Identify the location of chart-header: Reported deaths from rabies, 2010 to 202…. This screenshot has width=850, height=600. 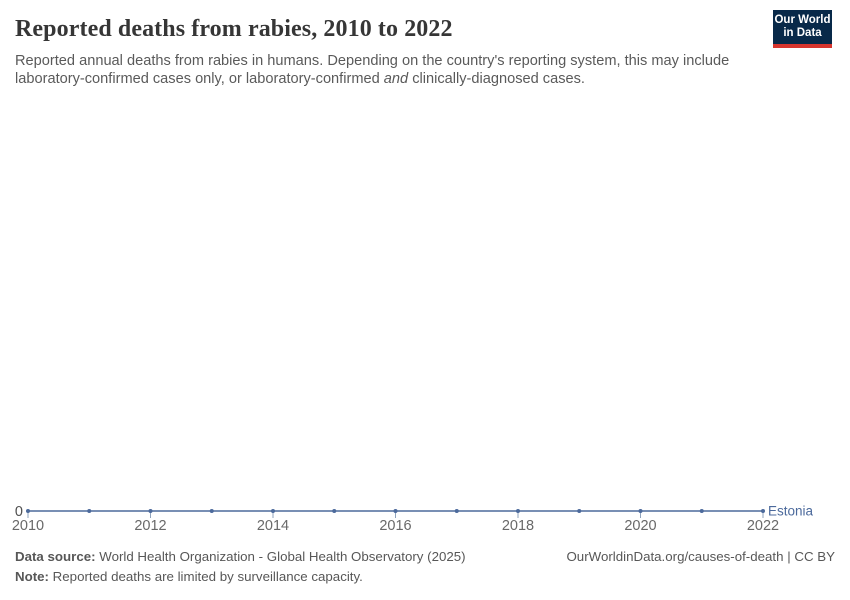
(425, 51).